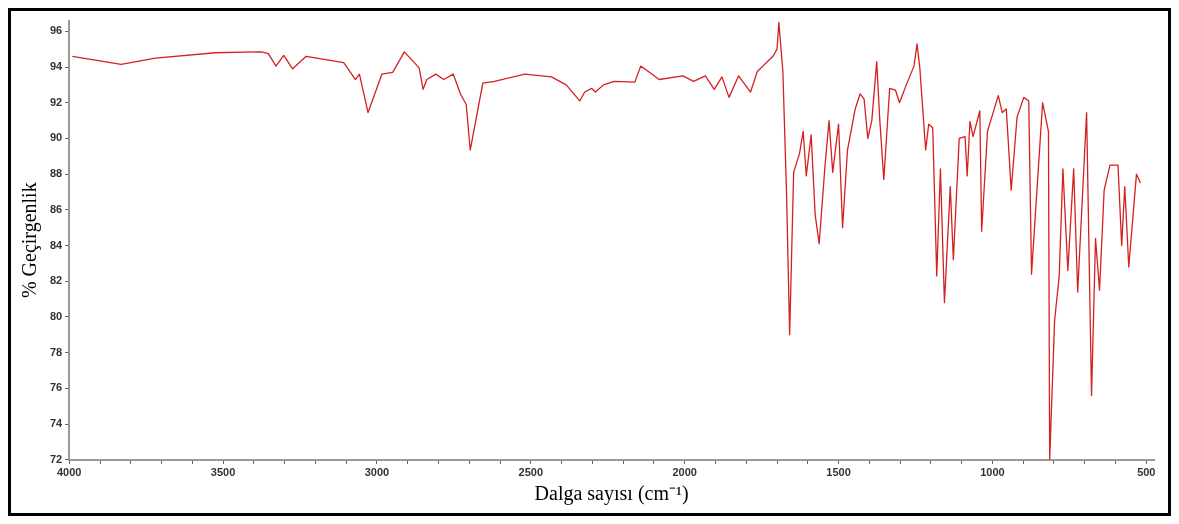 Image resolution: width=1179 pixels, height=524 pixels. Describe the element at coordinates (56, 423) in the screenshot. I see `y-tick-label: 74` at that location.